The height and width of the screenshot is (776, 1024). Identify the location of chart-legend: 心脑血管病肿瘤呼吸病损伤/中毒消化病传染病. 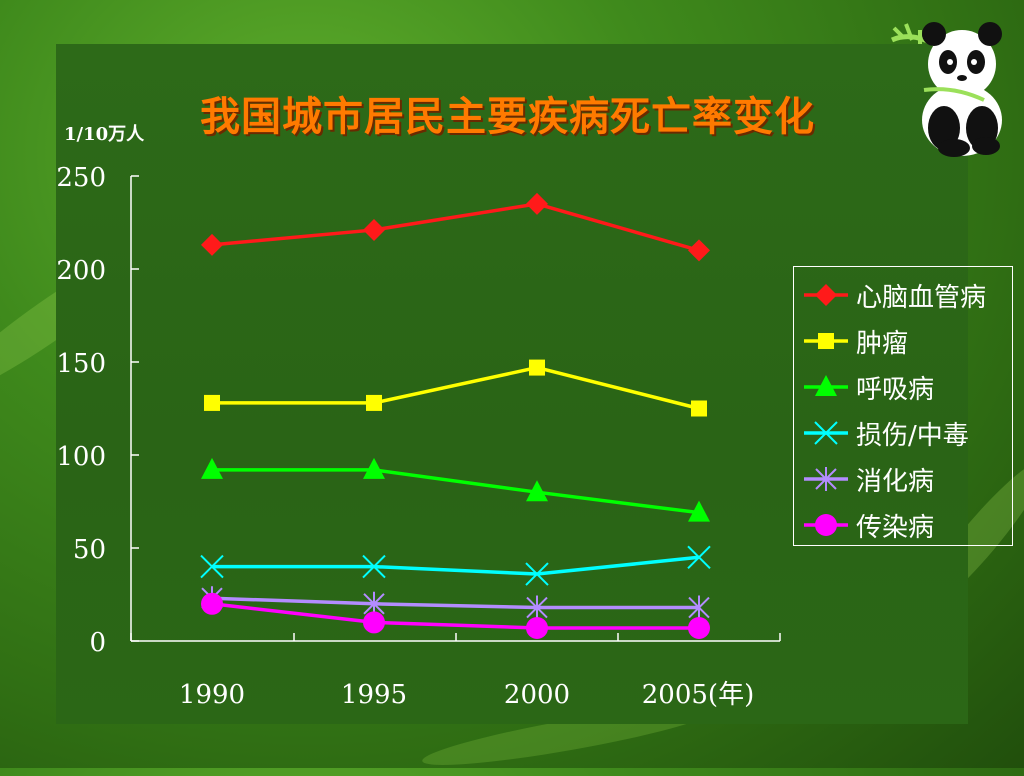
(903, 406).